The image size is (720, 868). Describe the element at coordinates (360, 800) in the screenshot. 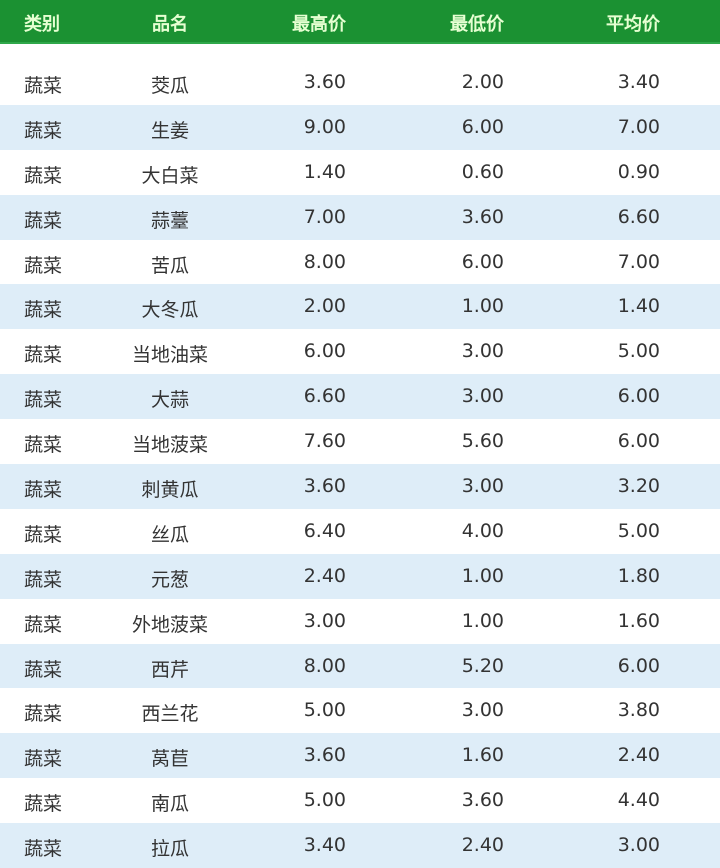

I see `table-row: 蔬菜 南瓜 5.00 3.60 4.40` at that location.